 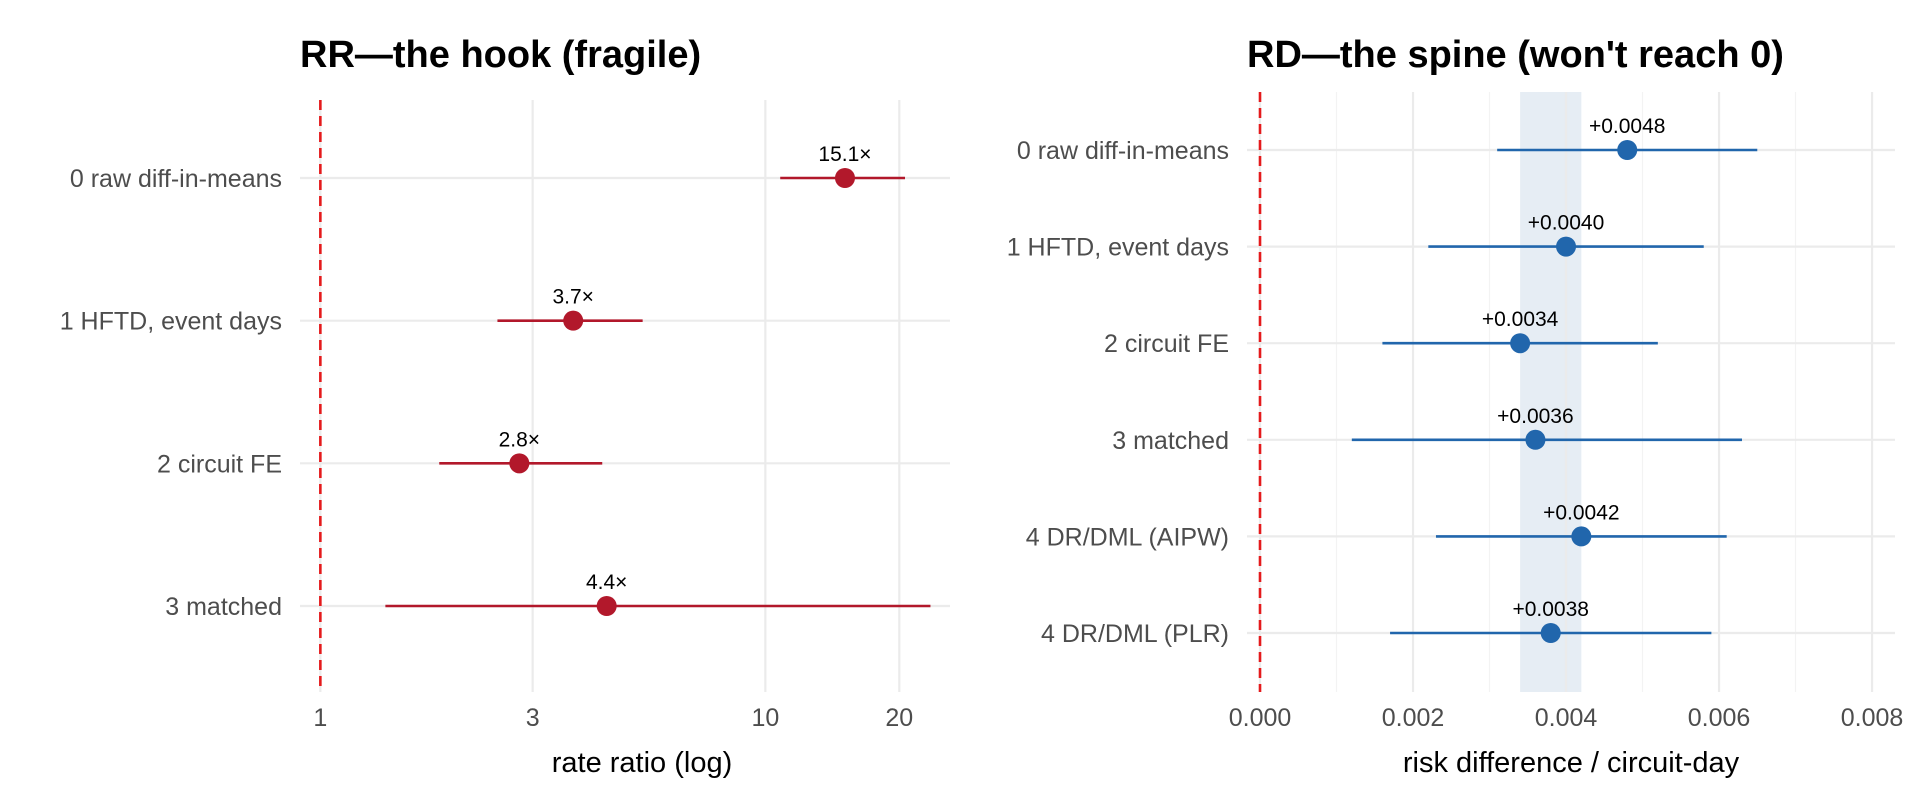 I want to click on rd-value-label-1: +0.0040, so click(x=1566, y=223).